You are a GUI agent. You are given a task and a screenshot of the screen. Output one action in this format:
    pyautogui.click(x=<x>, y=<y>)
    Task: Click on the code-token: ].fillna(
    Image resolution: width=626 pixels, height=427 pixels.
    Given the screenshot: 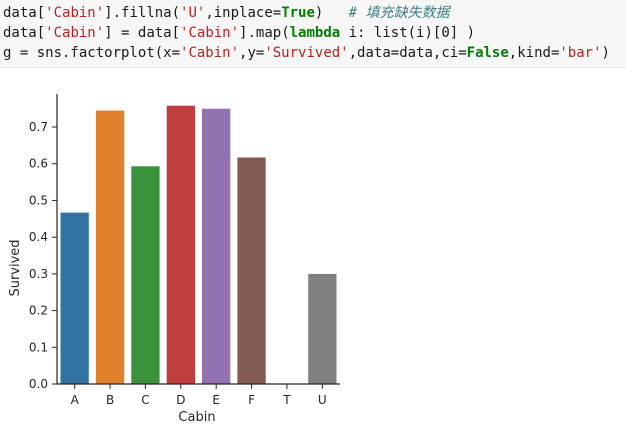 What is the action you would take?
    pyautogui.click(x=142, y=13)
    